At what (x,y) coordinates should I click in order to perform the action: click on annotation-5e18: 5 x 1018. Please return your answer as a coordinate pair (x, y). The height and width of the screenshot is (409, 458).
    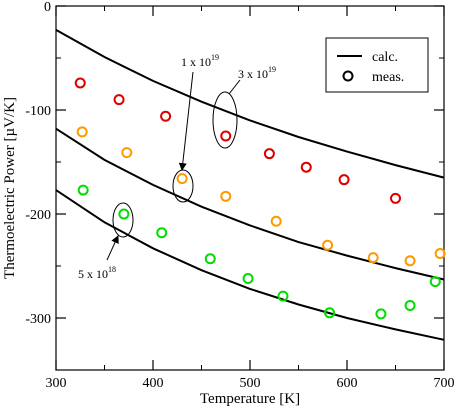
    Looking at the image, I should click on (106, 241).